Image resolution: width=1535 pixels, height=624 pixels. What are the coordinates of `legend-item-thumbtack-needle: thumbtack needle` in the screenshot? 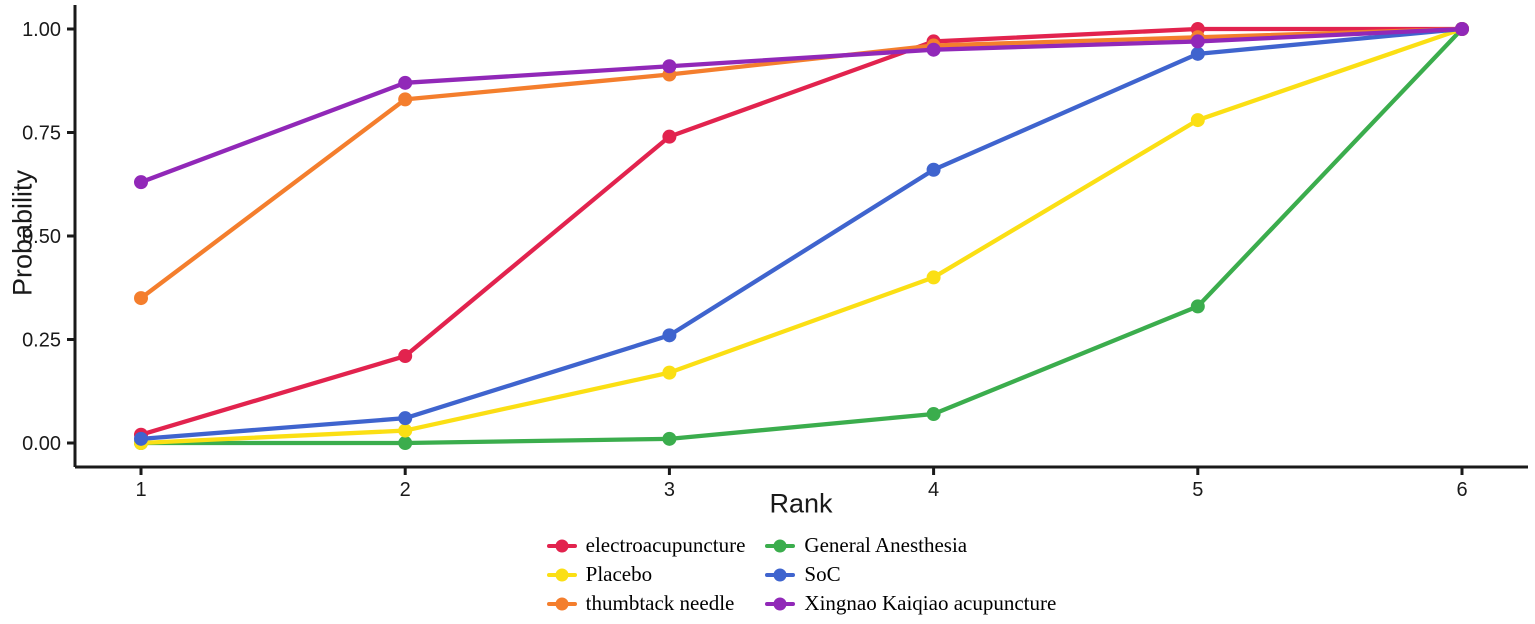 It's located at (646, 603).